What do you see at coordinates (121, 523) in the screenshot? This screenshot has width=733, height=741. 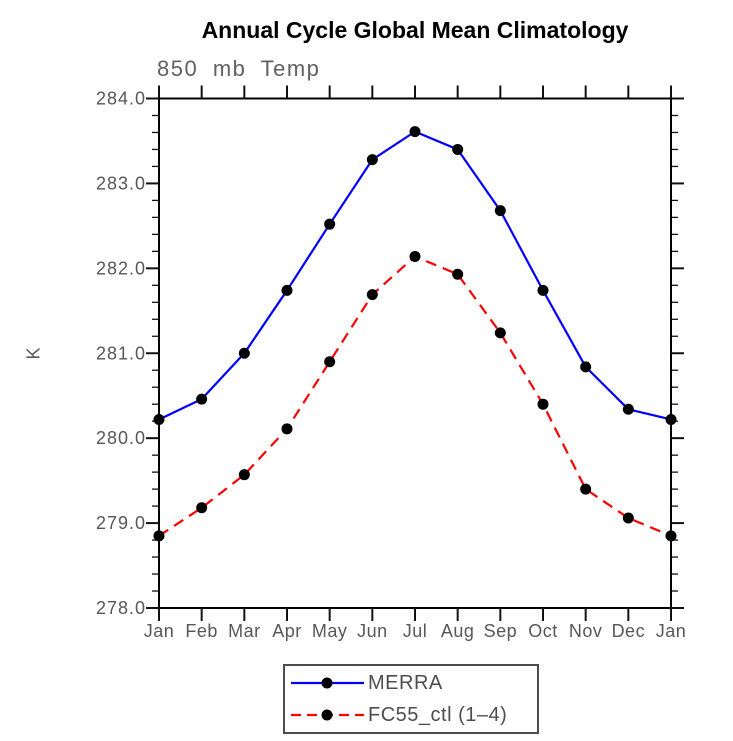 I see `y-tick-label: 279.0` at bounding box center [121, 523].